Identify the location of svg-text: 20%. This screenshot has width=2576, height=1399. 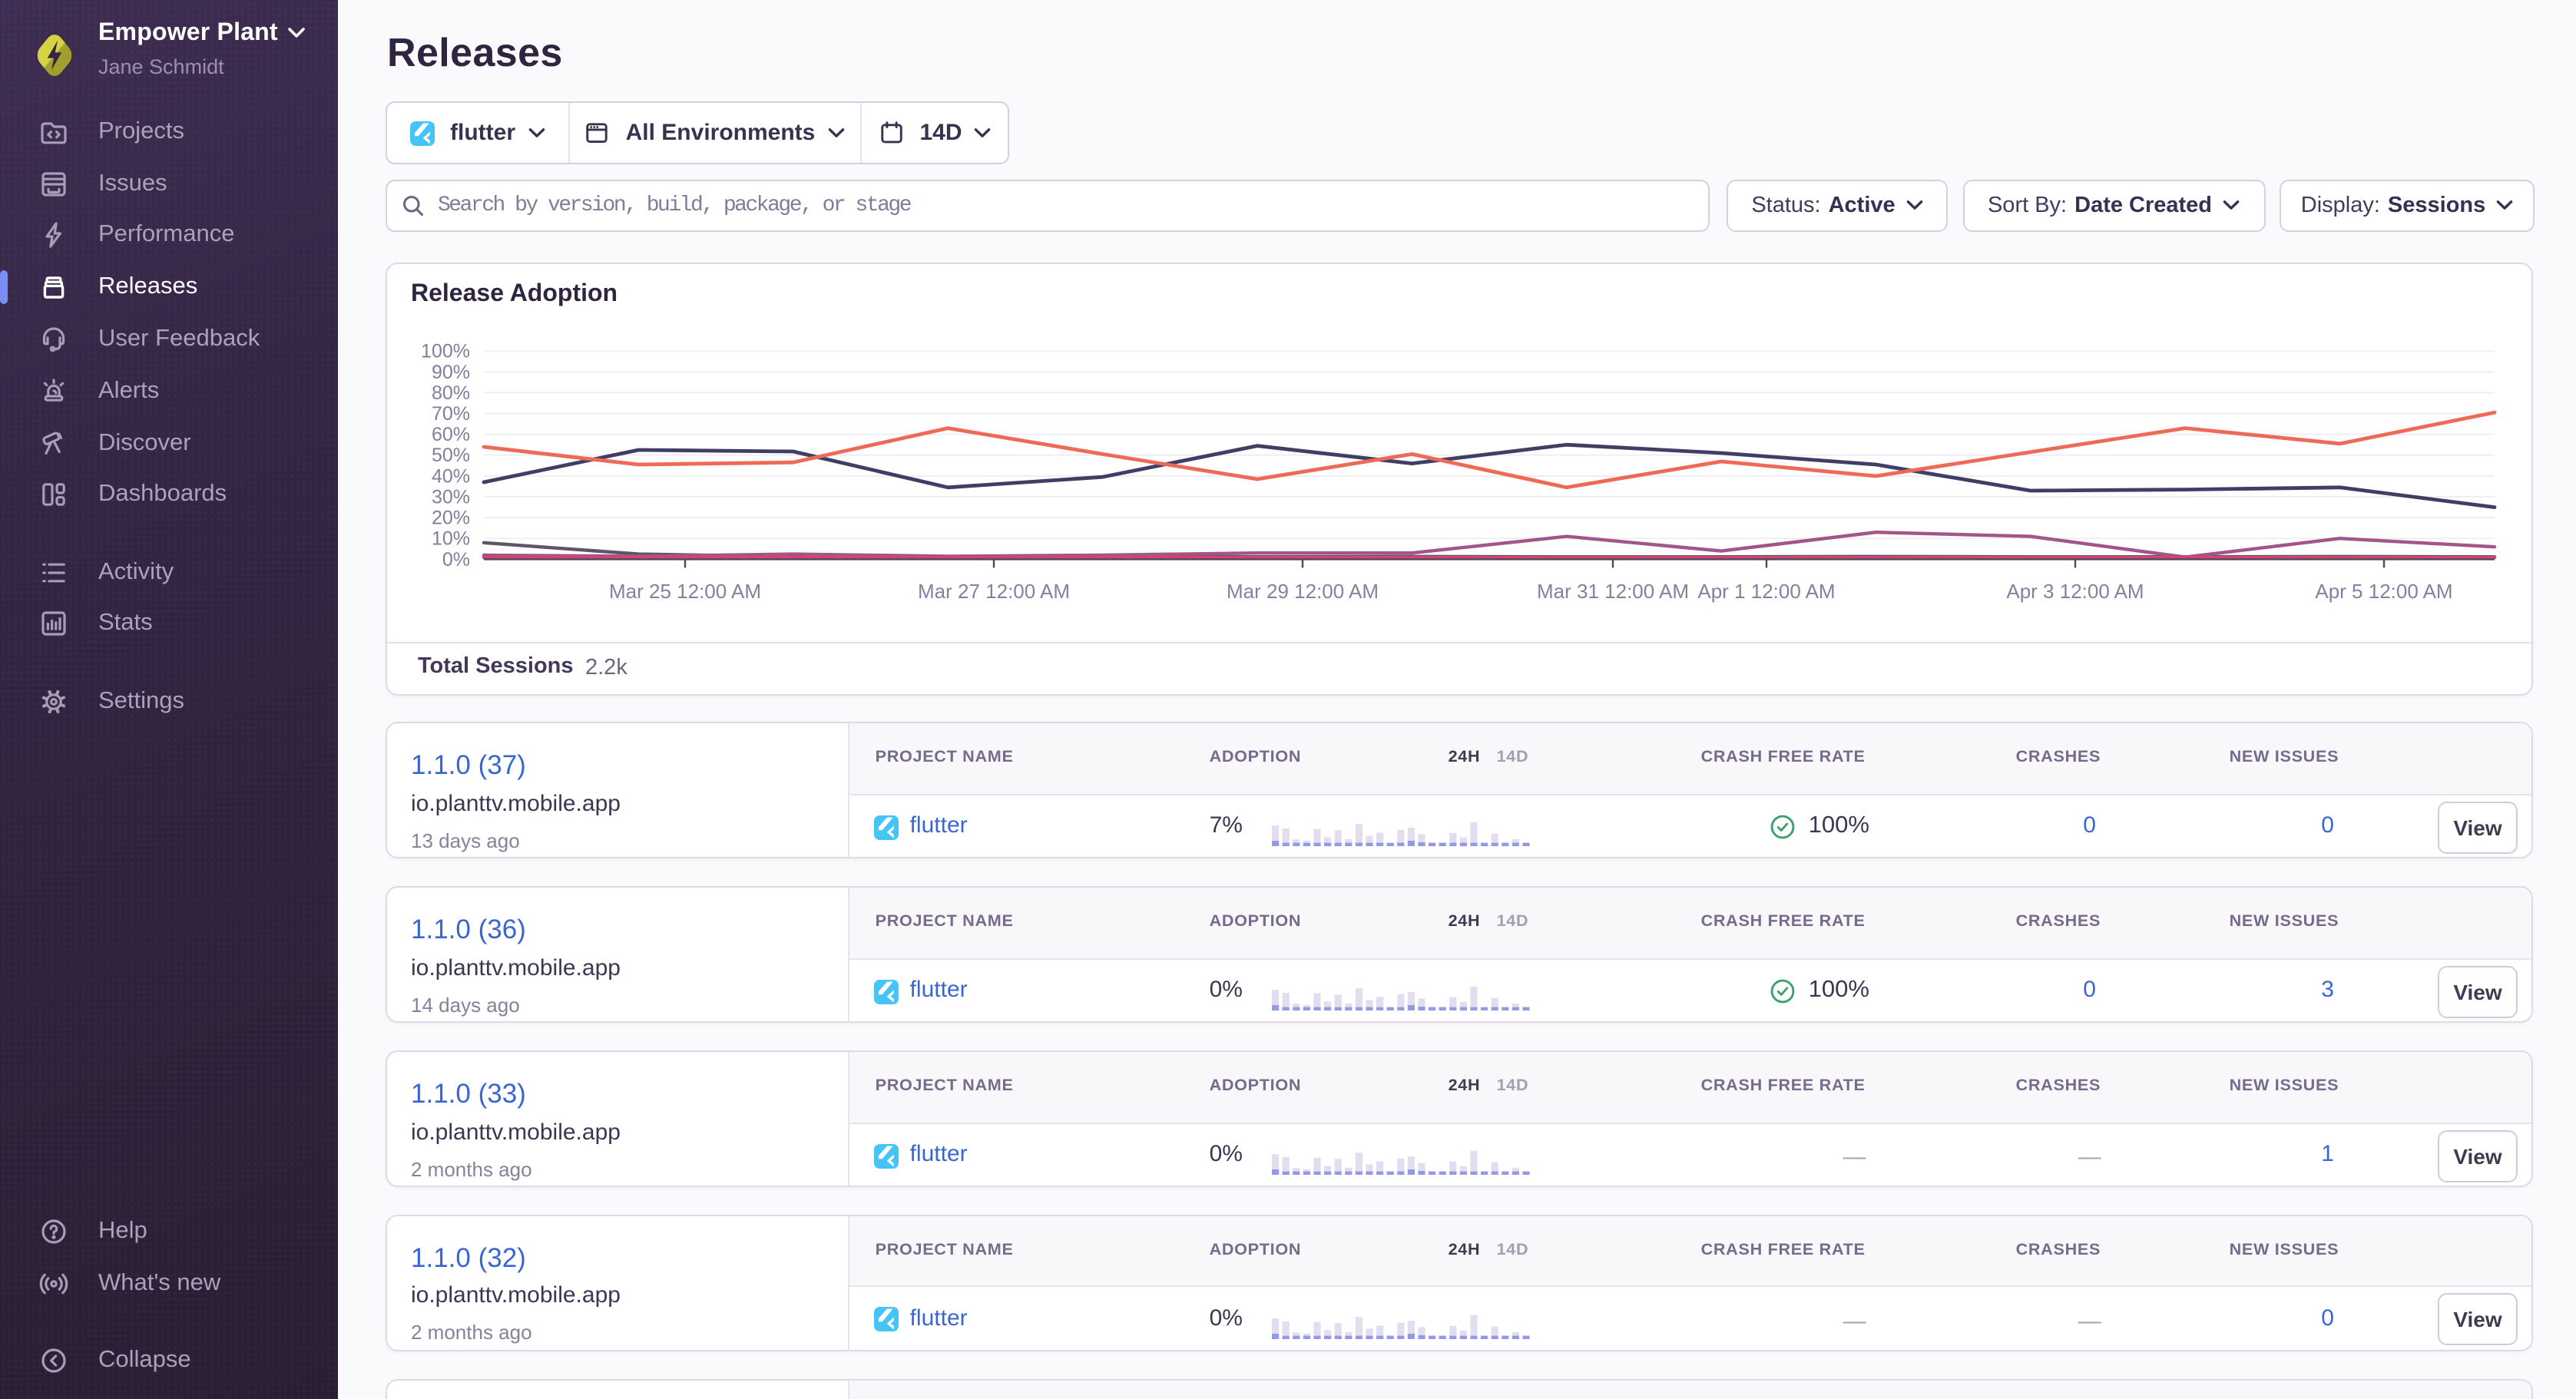
(451, 517).